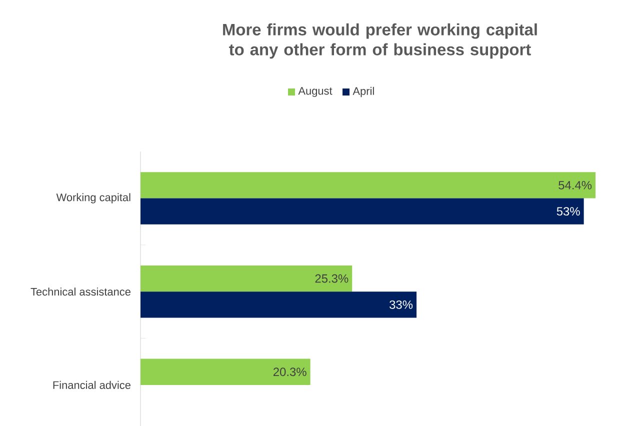 The height and width of the screenshot is (426, 623). Describe the element at coordinates (315, 92) in the screenshot. I see `legend-label: August` at that location.